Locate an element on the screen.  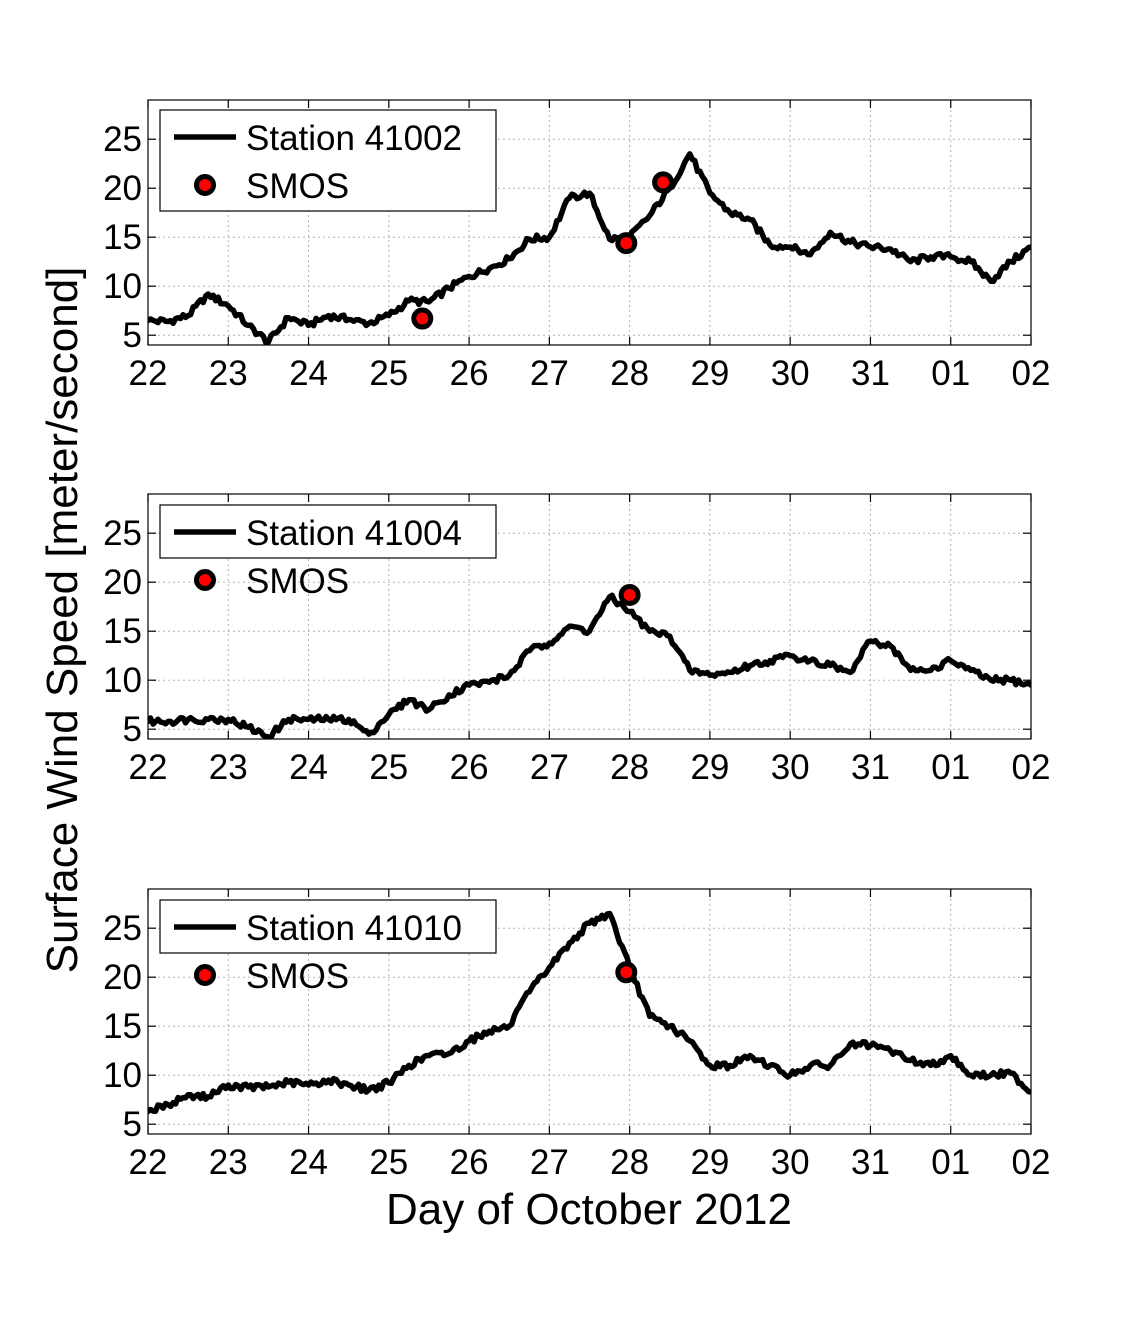
legend-box is located at coordinates (328, 160).